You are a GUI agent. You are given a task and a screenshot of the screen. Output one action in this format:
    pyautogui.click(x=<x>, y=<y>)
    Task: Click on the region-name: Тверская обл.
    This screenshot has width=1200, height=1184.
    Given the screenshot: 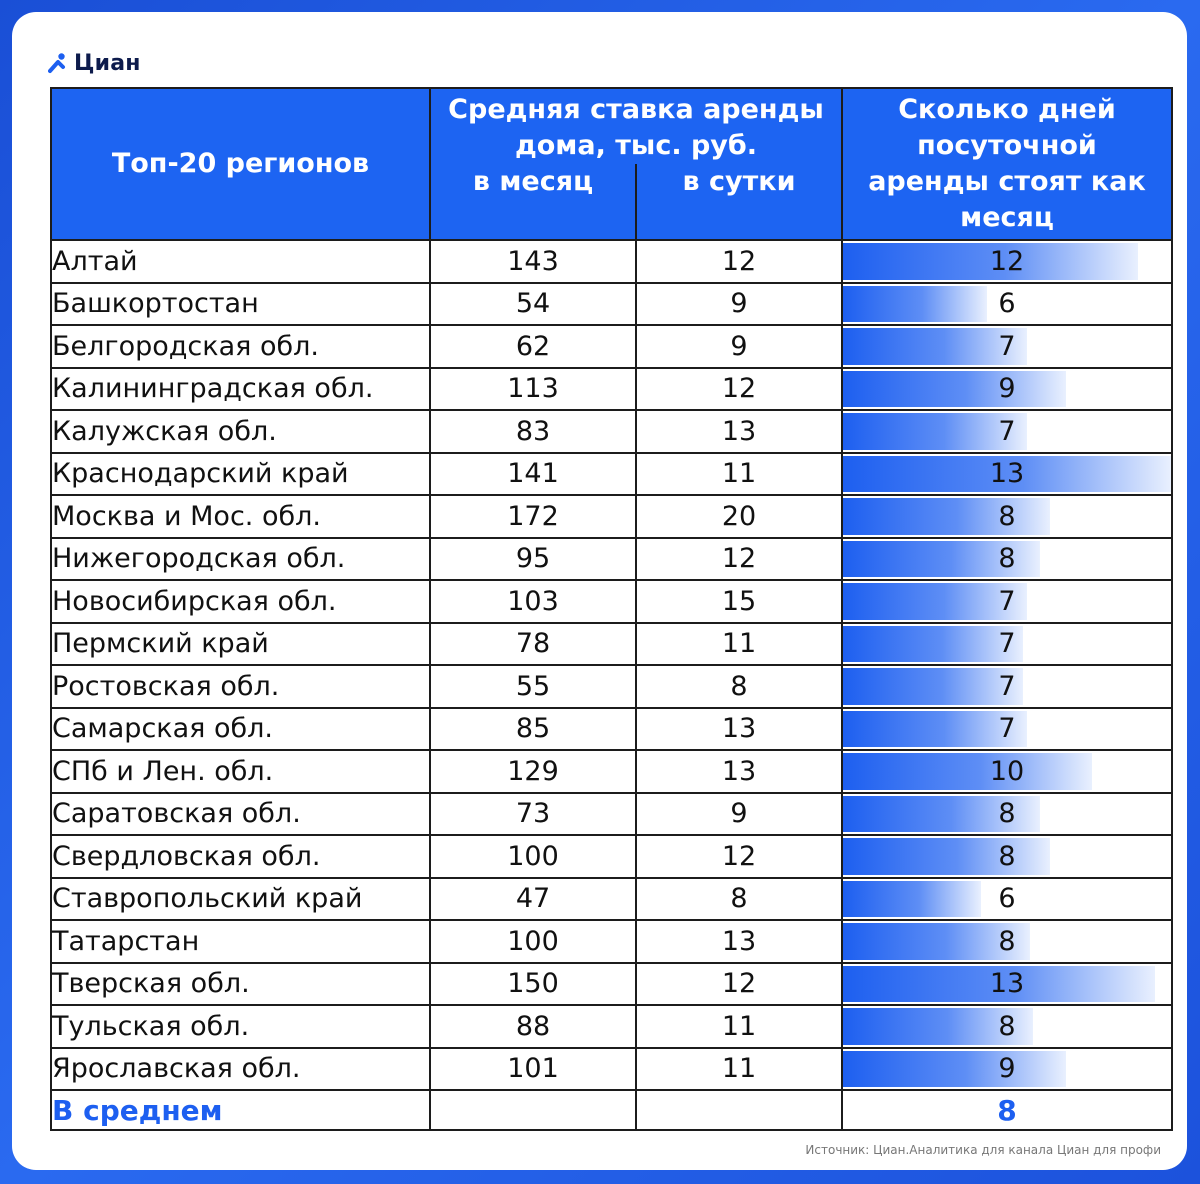 What is the action you would take?
    pyautogui.click(x=240, y=983)
    